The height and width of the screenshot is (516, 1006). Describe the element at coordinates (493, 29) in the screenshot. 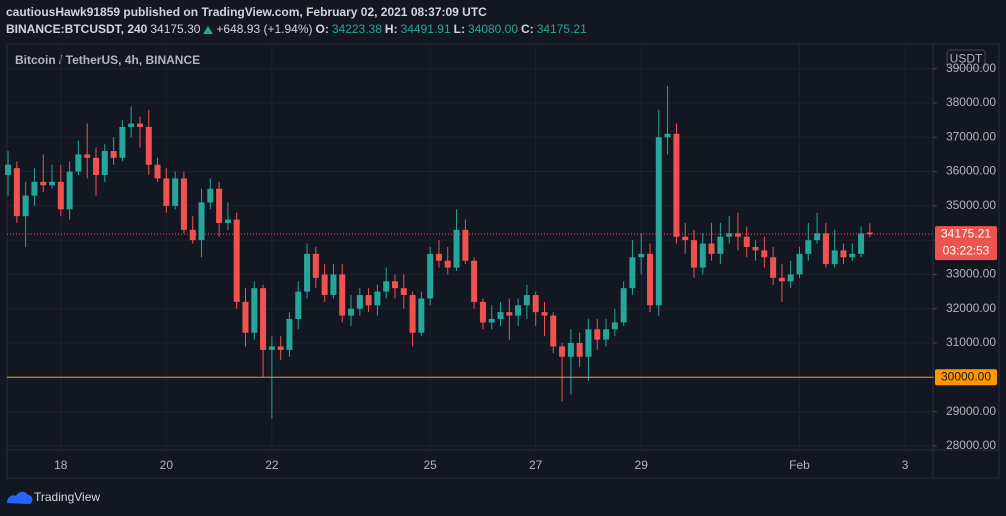

I see `l: 34080.00` at that location.